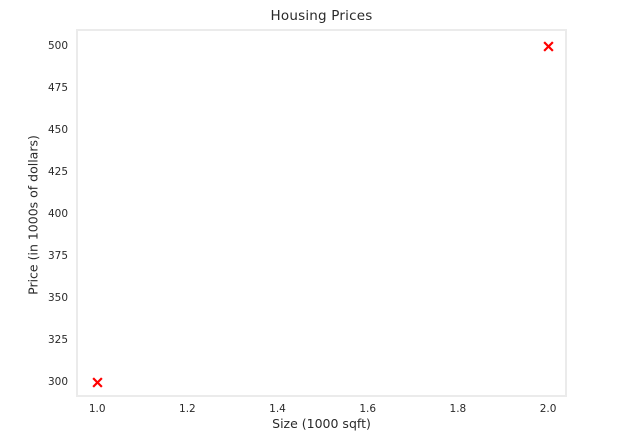 This screenshot has height=442, width=630. What do you see at coordinates (321, 423) in the screenshot?
I see `x-axis-title: Size (1000 sqft)` at bounding box center [321, 423].